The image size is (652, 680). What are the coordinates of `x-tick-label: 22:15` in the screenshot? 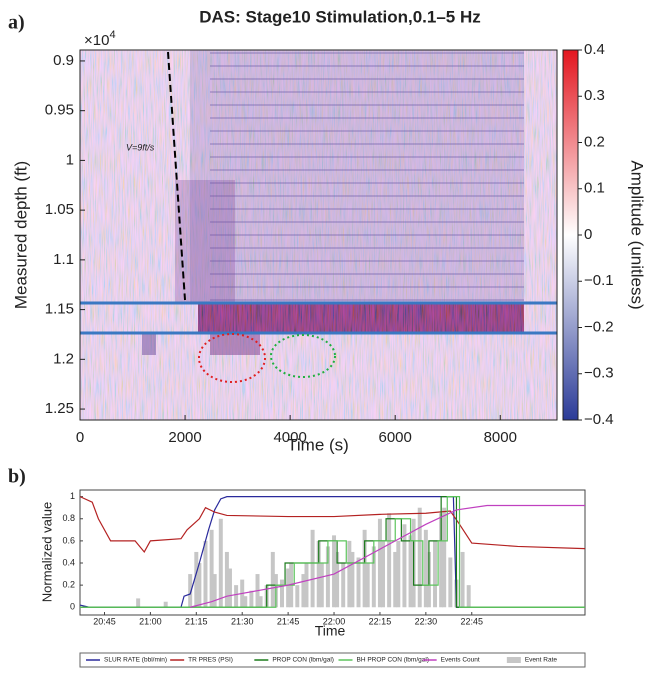 It's located at (380, 621).